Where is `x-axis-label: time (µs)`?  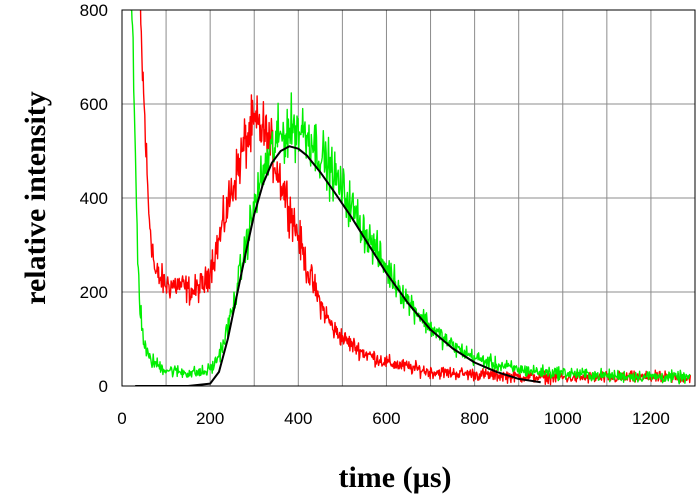
x-axis-label: time (µs) is located at coordinates (394, 477).